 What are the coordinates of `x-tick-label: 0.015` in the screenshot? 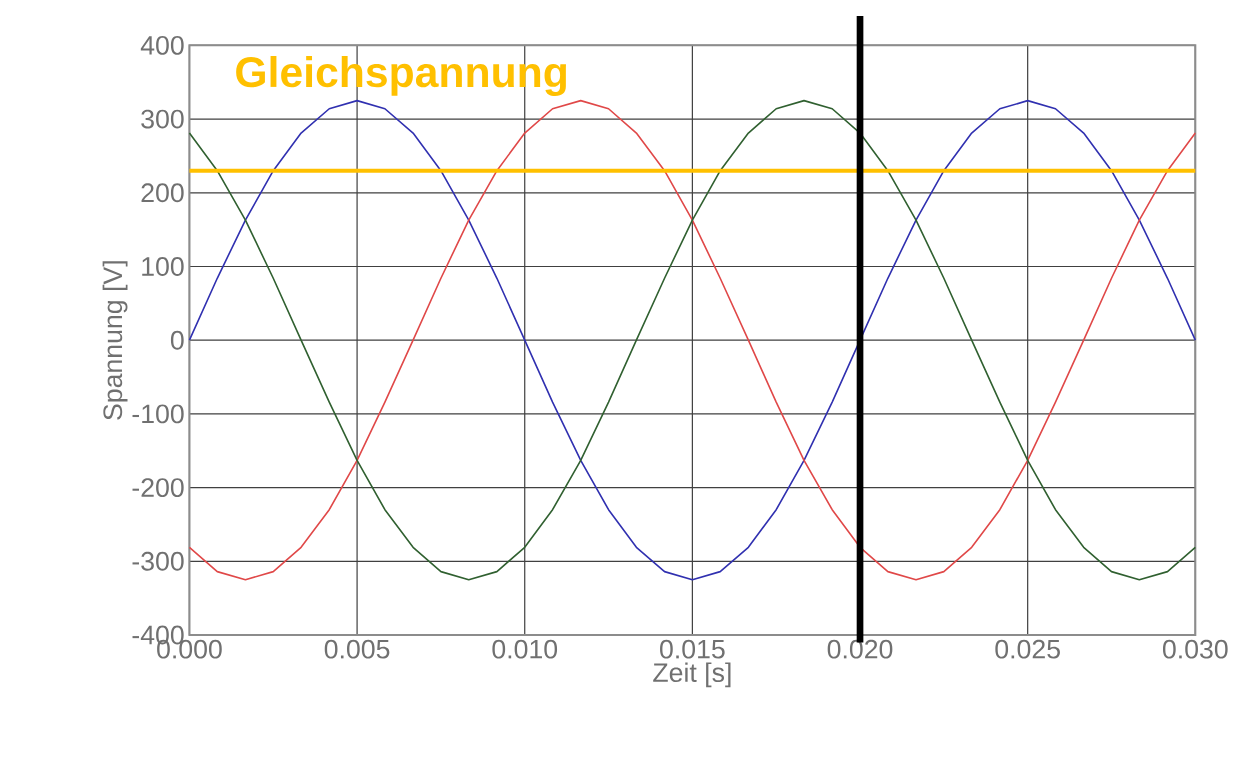 It's located at (692, 649).